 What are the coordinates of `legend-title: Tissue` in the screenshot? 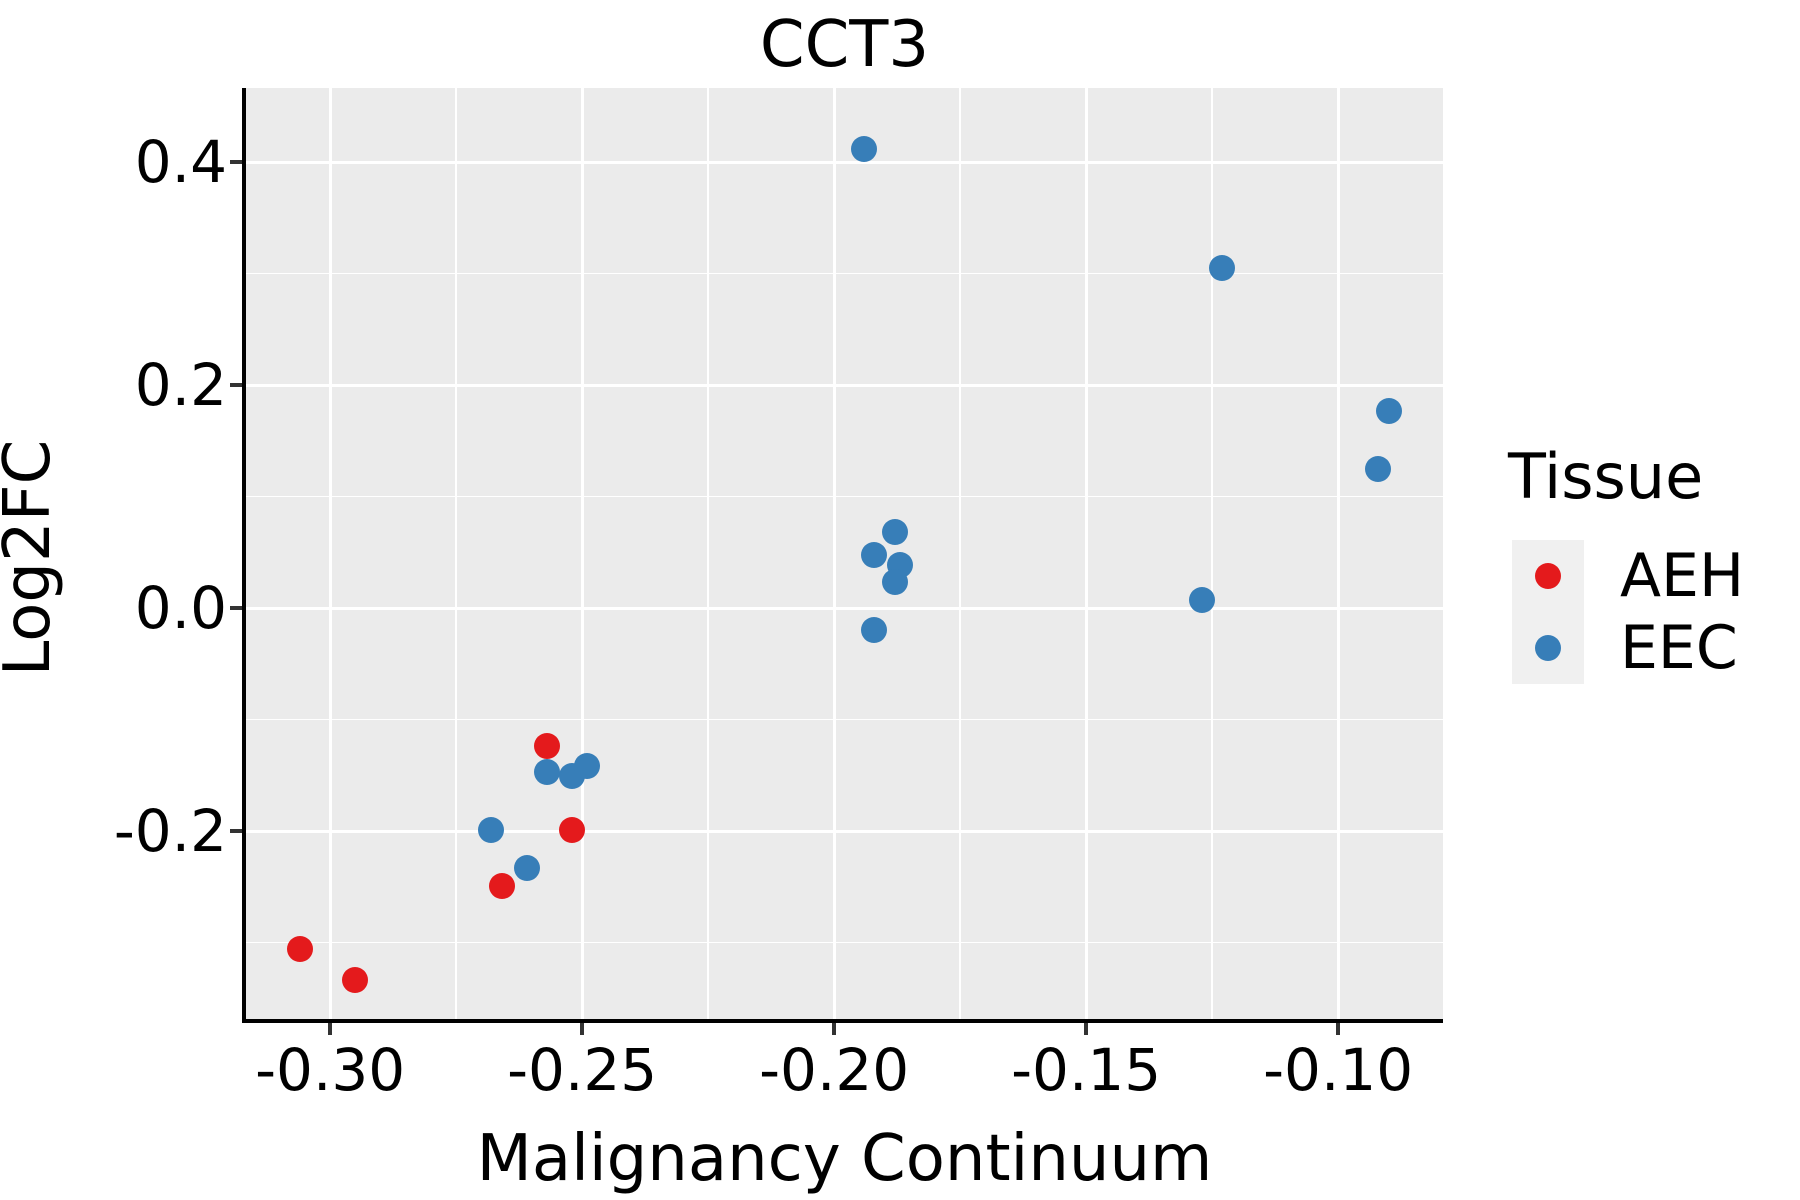 It's located at (1606, 476).